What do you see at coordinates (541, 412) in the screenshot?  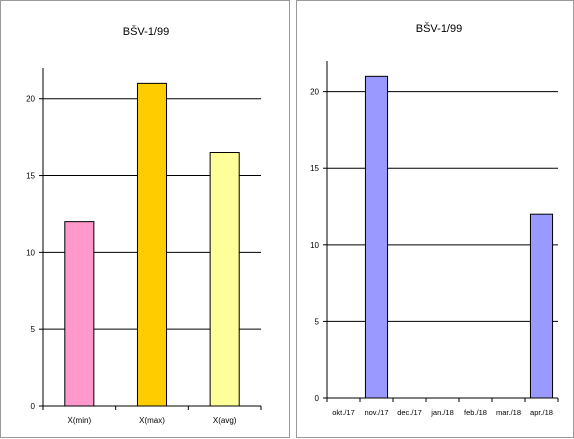 I see `x-category-label: apr./18` at bounding box center [541, 412].